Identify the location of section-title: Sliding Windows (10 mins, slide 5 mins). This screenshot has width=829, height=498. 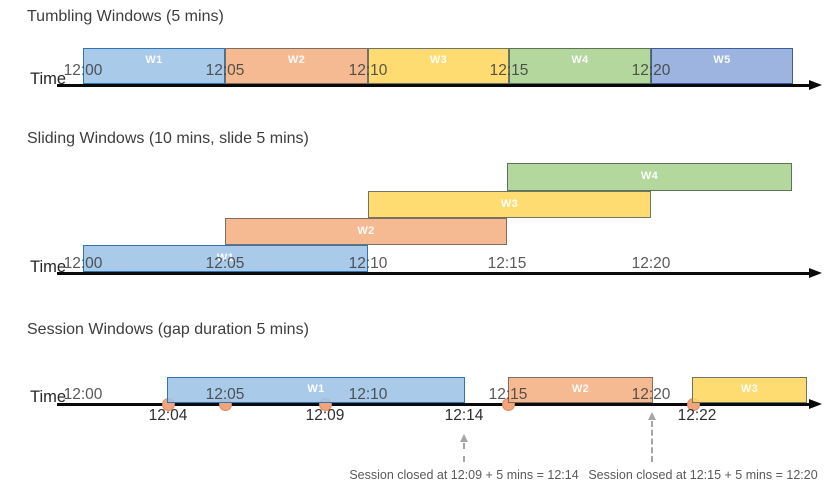
(168, 138).